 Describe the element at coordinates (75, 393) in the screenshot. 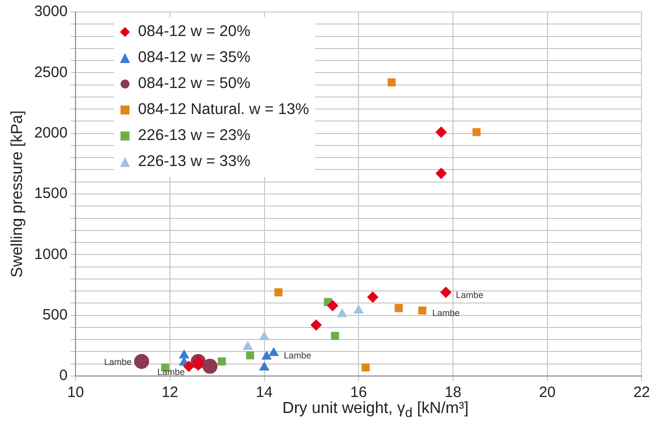

I see `x-tick-label: 10` at that location.